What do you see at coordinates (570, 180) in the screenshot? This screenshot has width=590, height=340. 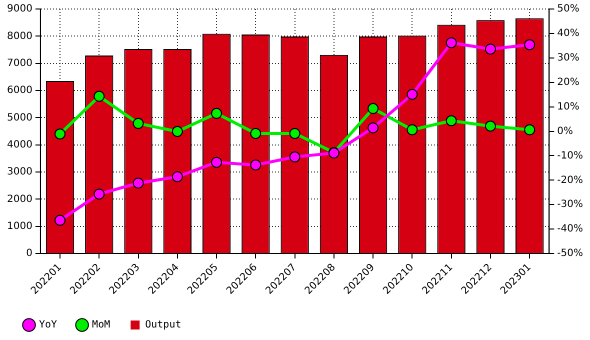 I see `y2-tick-label: -20%` at bounding box center [570, 180].